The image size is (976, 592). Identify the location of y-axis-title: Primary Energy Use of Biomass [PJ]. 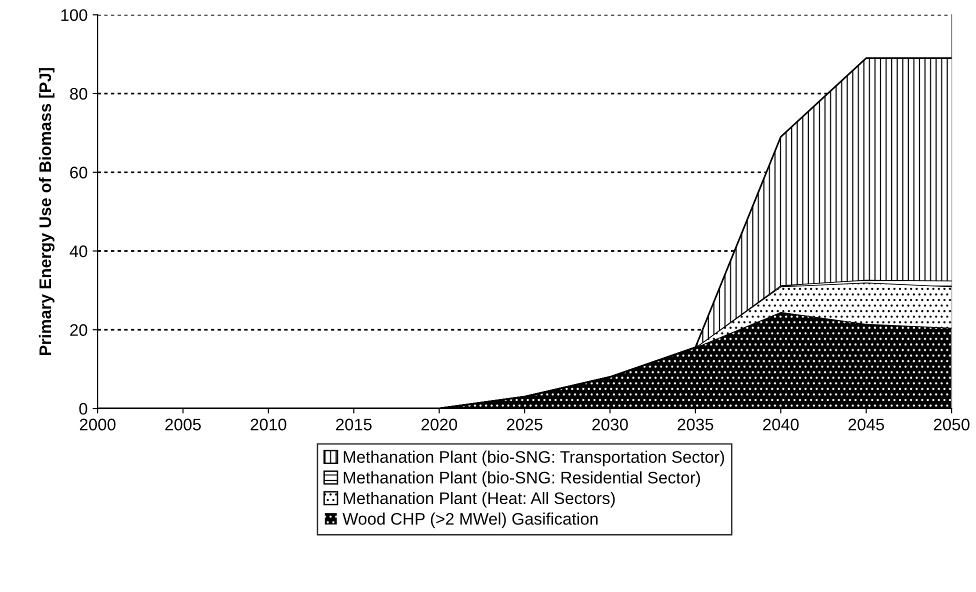
(46, 212).